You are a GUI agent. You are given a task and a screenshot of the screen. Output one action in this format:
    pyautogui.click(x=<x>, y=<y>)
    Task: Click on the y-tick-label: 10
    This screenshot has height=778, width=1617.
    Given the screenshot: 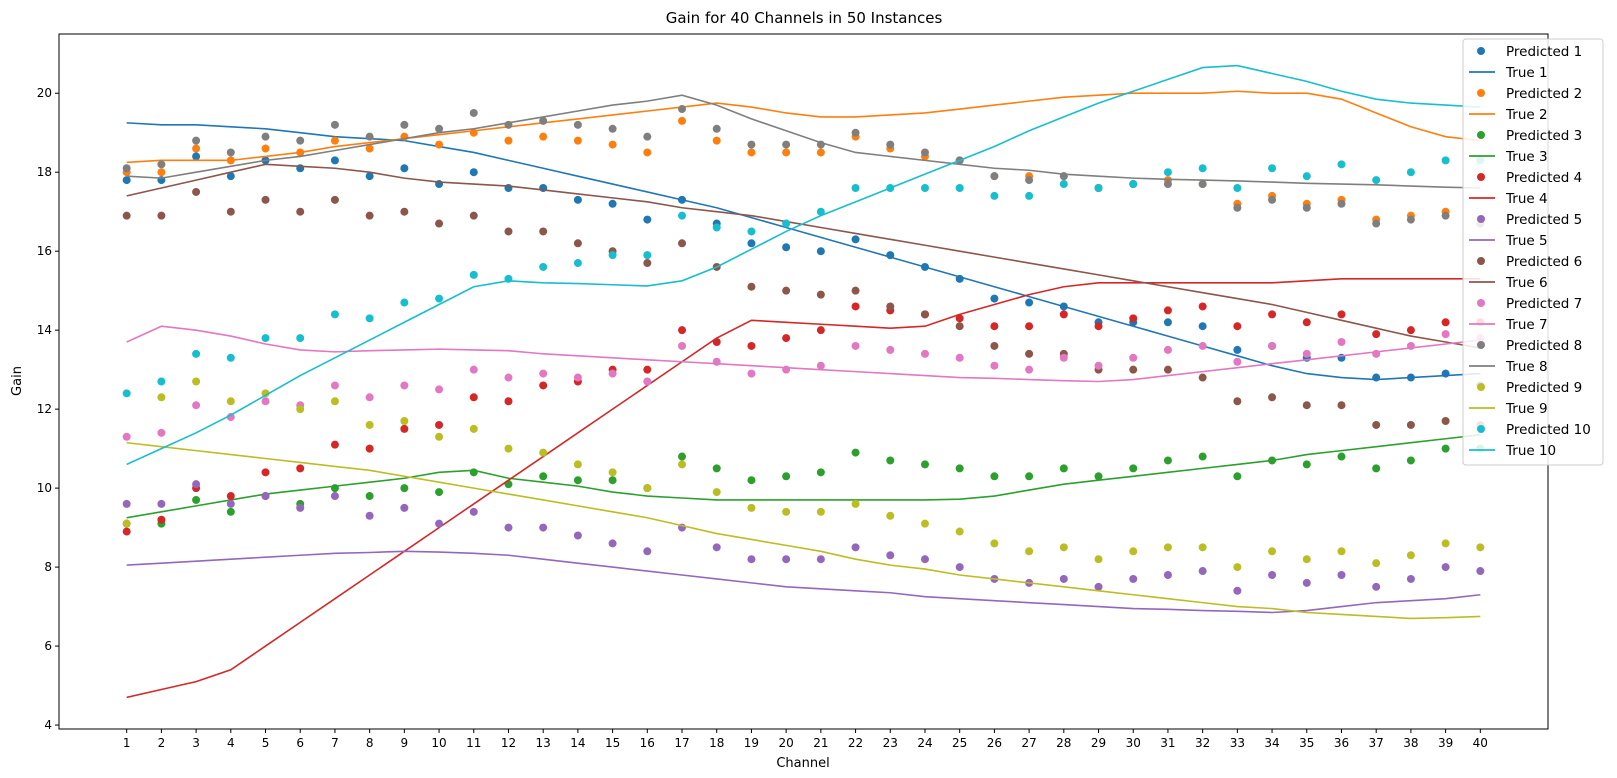 What is the action you would take?
    pyautogui.click(x=44, y=488)
    